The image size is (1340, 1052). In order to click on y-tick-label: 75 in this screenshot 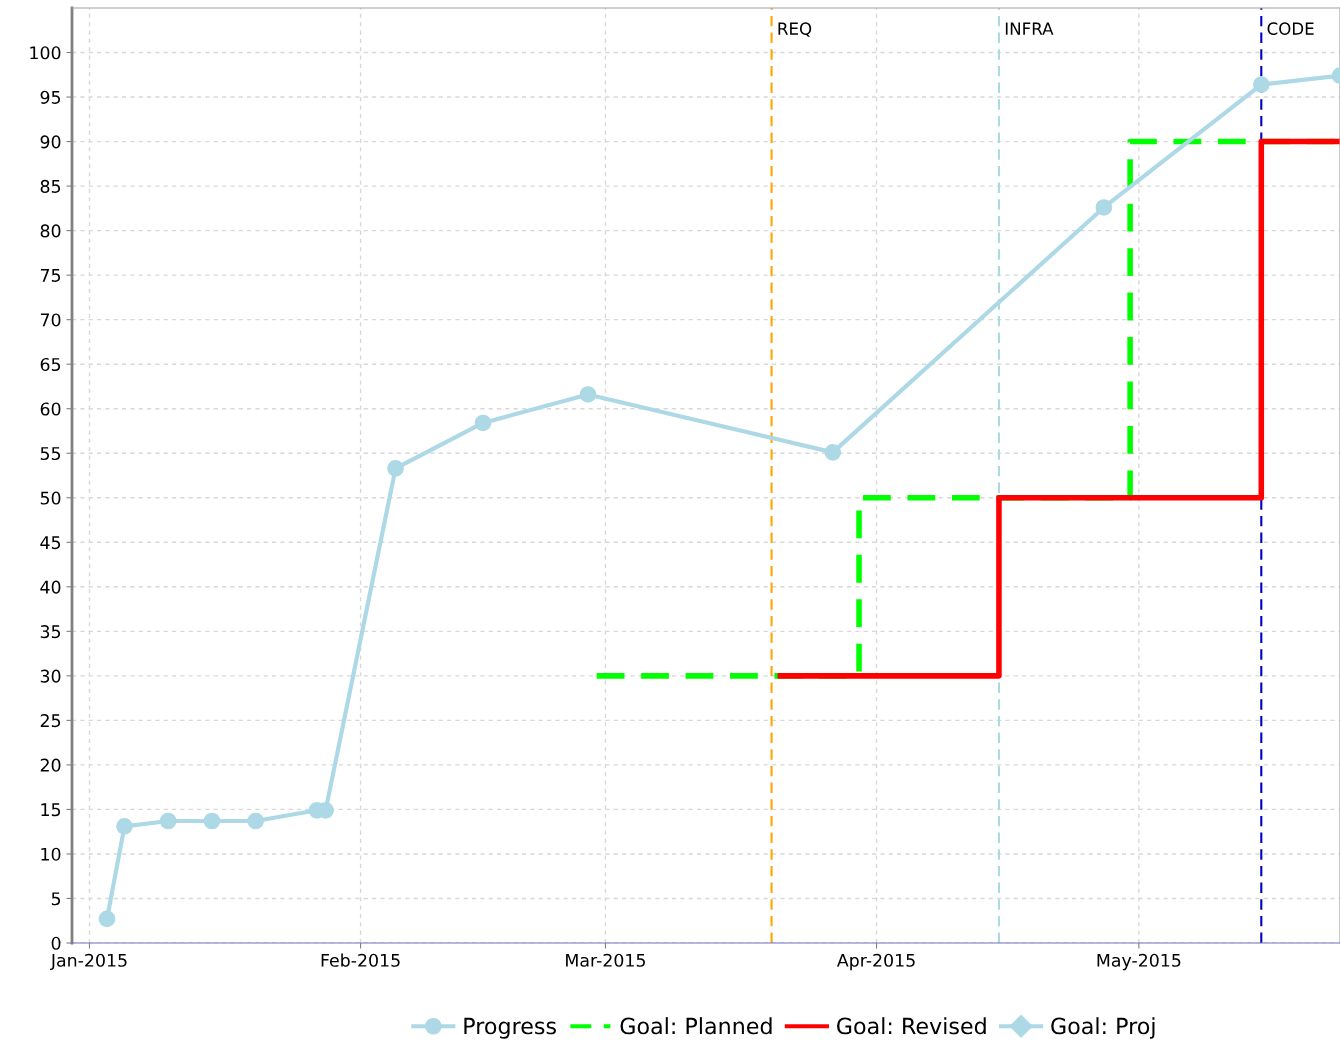, I will do `click(50, 275)`.